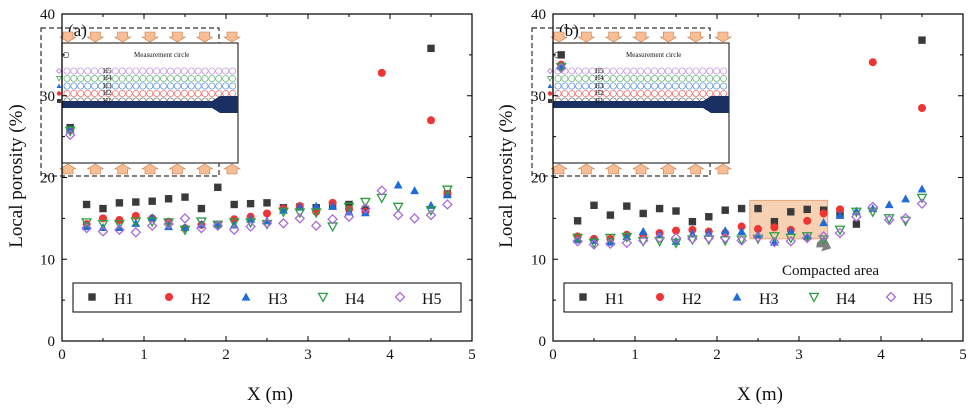 This screenshot has width=969, height=408. What do you see at coordinates (538, 260) in the screenshot?
I see `y-tick-label: 10` at bounding box center [538, 260].